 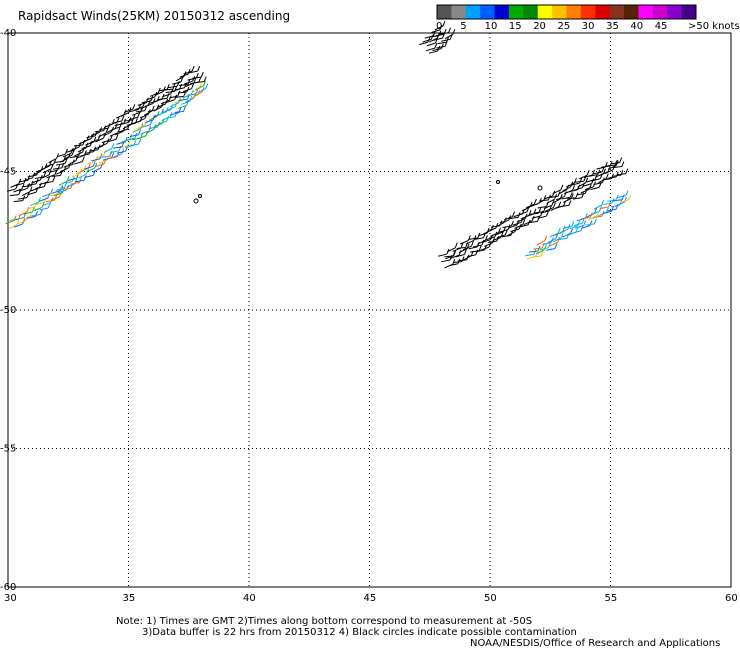 What do you see at coordinates (10, 598) in the screenshot?
I see `x-tick-label: 30` at bounding box center [10, 598].